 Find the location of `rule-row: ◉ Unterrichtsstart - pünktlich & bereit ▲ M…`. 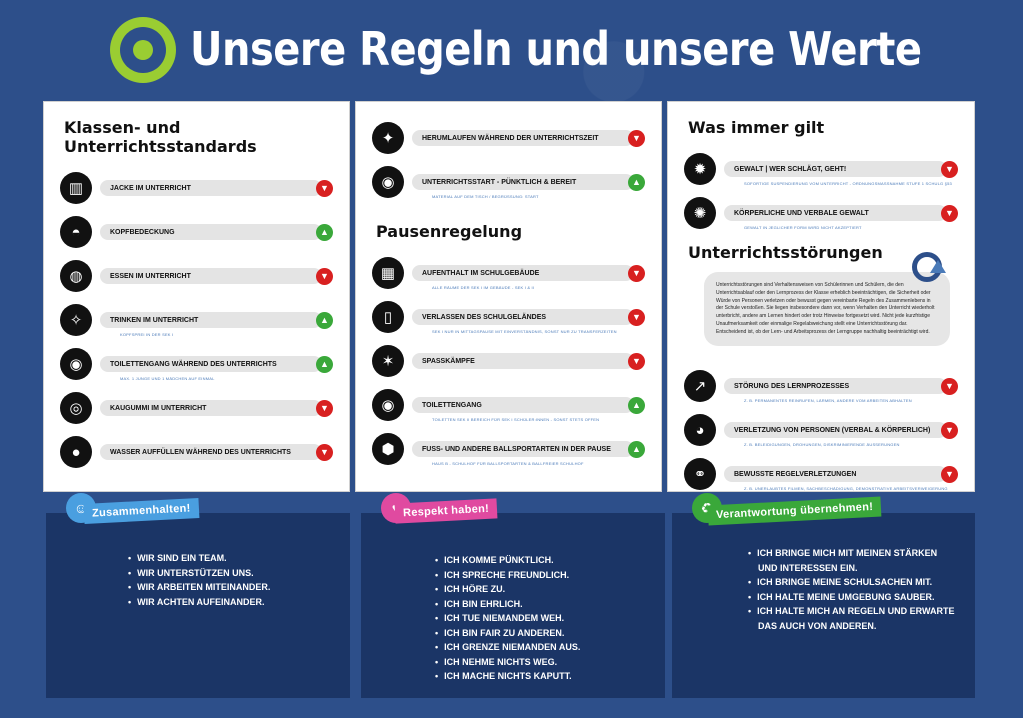

rule-row: ◉ Unterrichtsstart - pünktlich & bereit ▲ M… is located at coordinates (508, 182).